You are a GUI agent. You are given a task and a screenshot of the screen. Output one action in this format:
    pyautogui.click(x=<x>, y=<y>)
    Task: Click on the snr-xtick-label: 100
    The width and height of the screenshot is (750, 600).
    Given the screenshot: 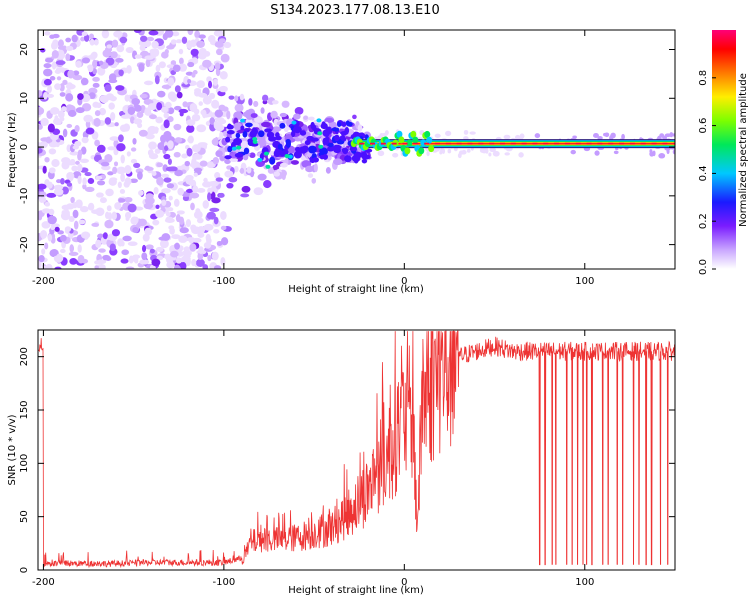 What is the action you would take?
    pyautogui.click(x=584, y=582)
    